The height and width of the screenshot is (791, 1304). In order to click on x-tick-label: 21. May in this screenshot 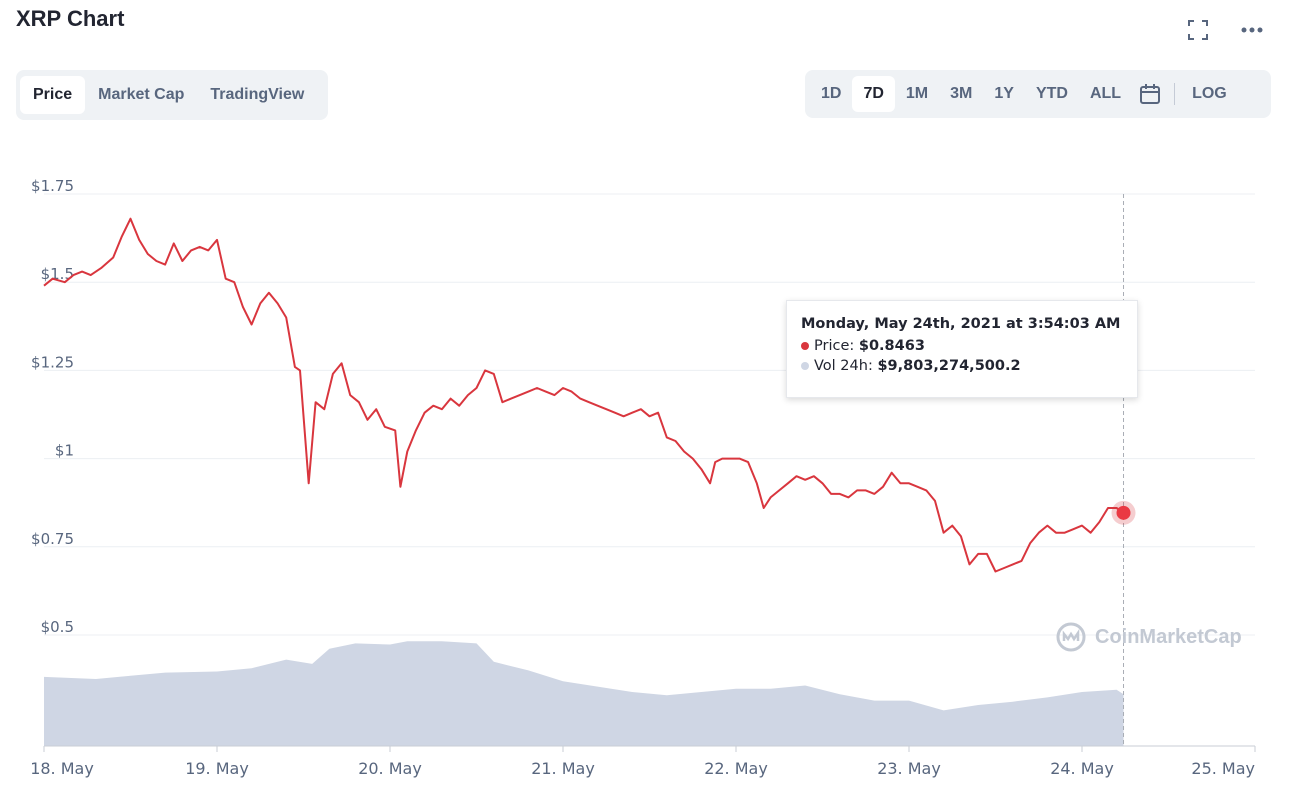, I will do `click(563, 768)`.